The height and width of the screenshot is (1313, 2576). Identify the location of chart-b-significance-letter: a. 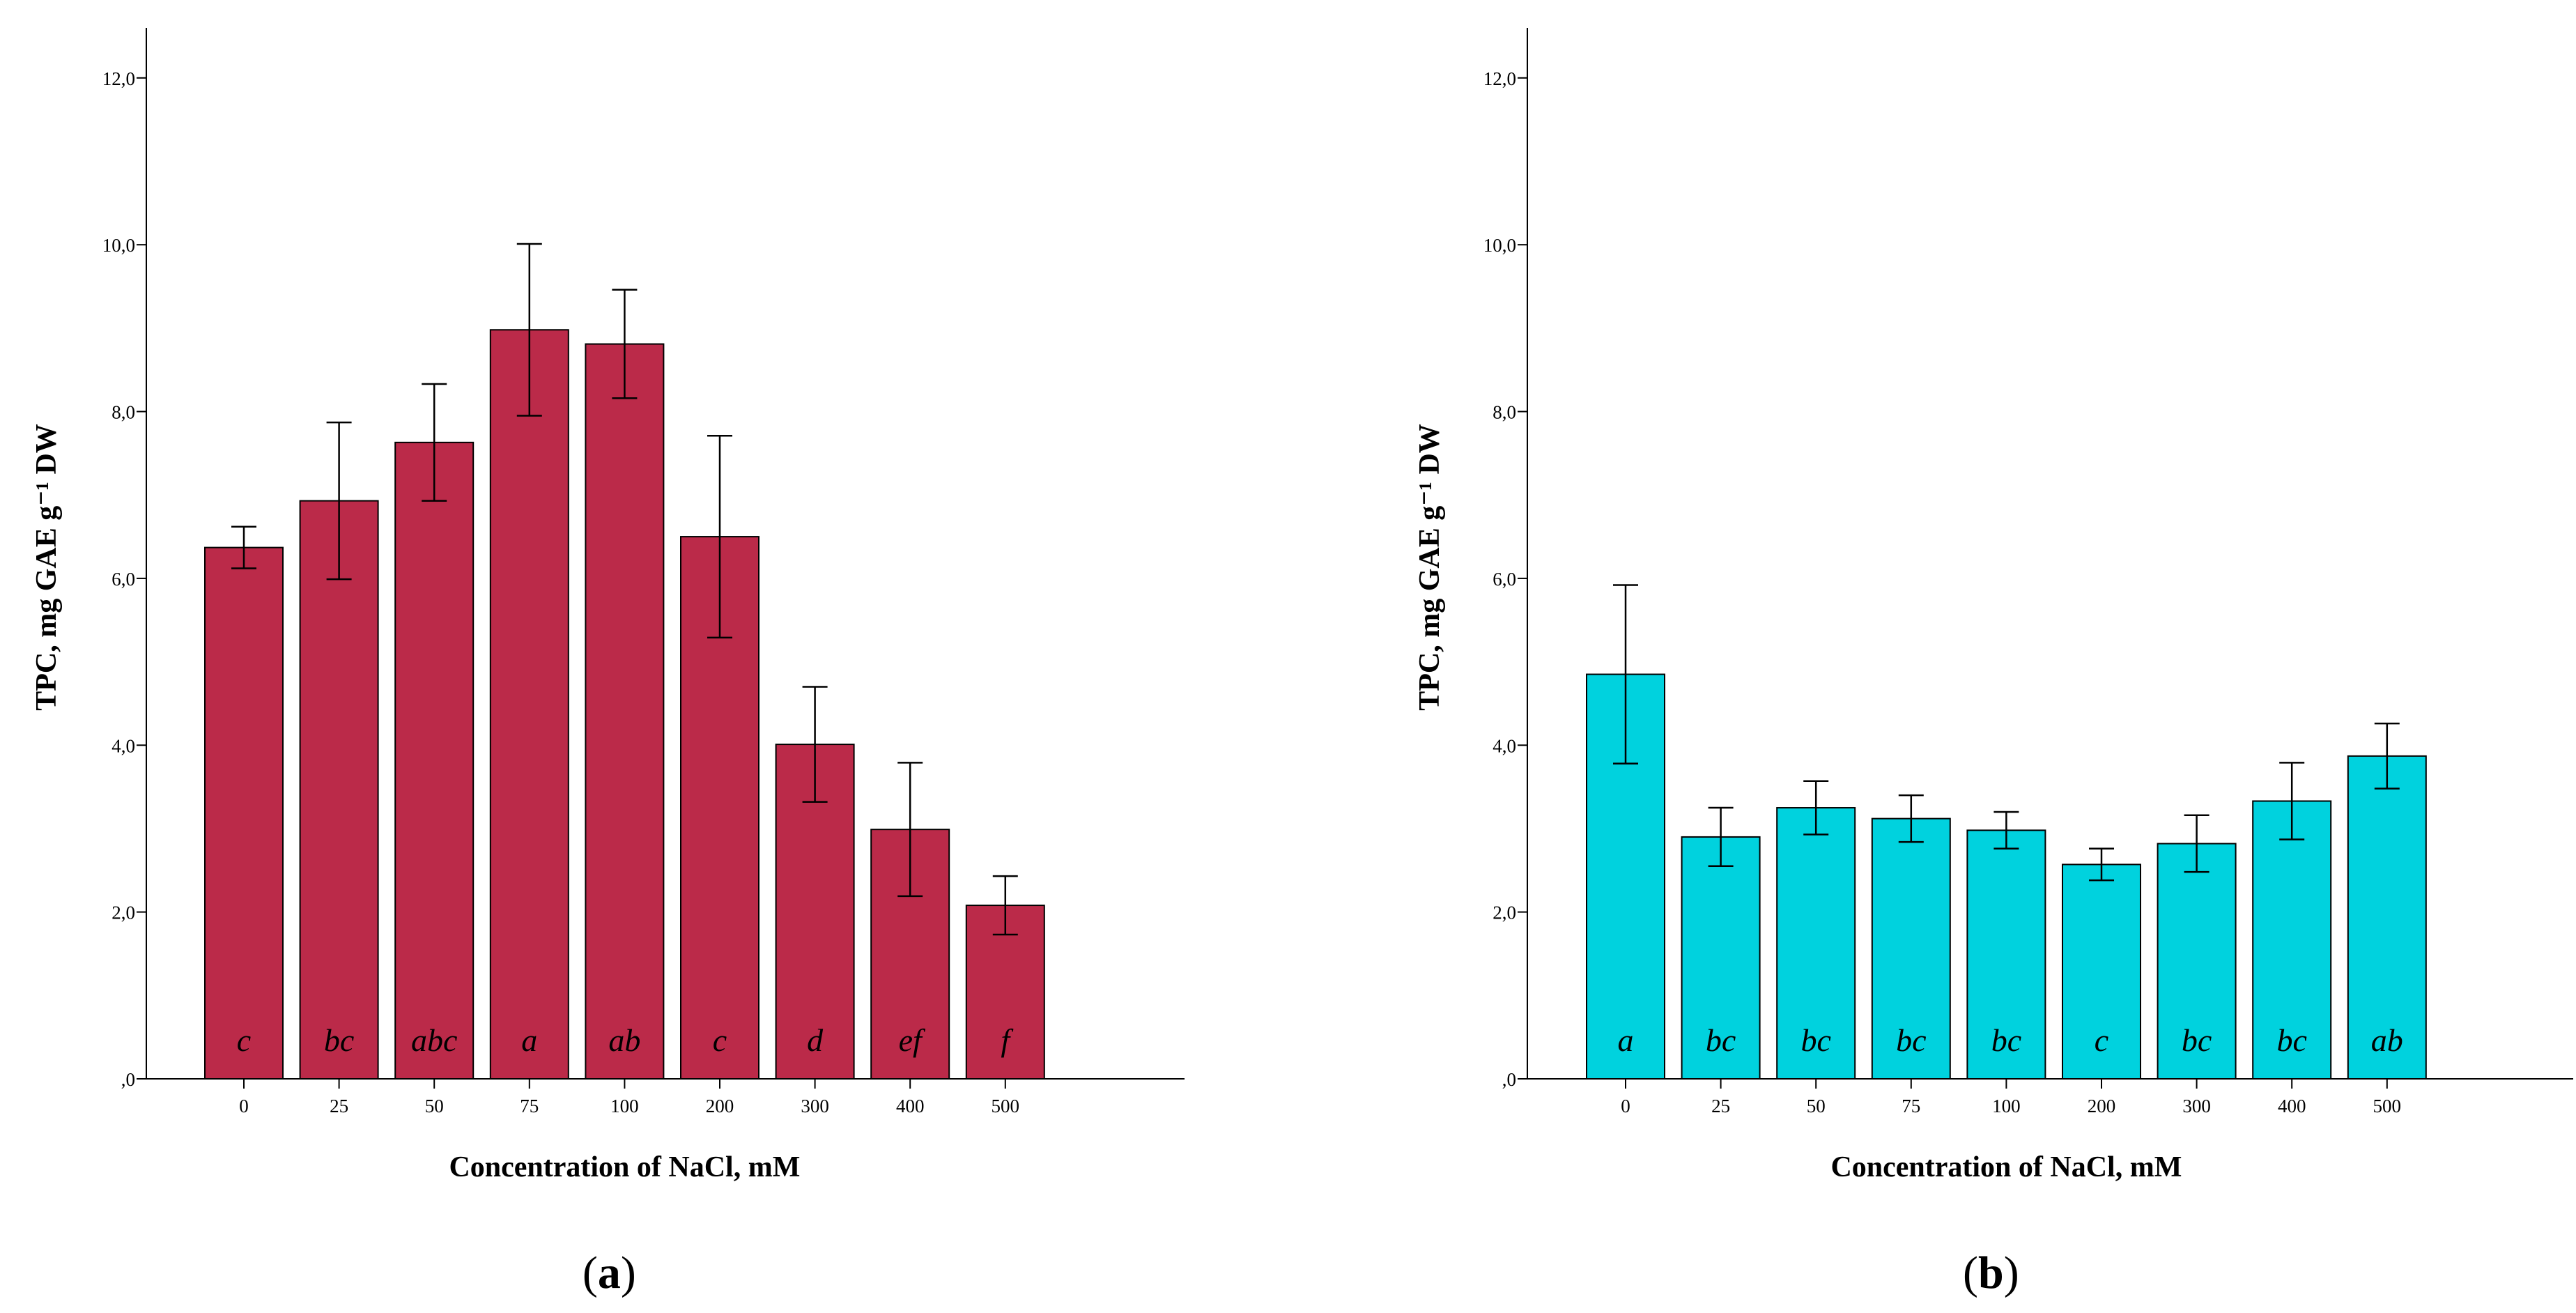
(1626, 1040).